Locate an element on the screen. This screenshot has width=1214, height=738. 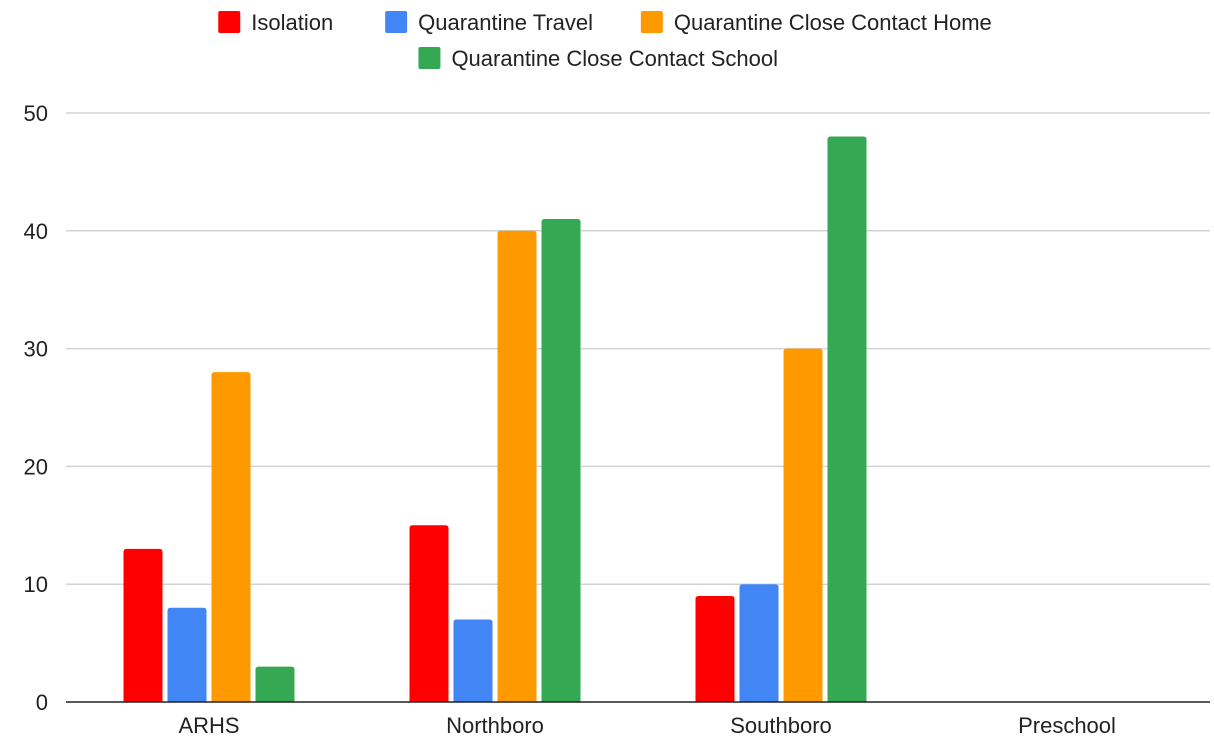
x-category-label: Northboro is located at coordinates (495, 725).